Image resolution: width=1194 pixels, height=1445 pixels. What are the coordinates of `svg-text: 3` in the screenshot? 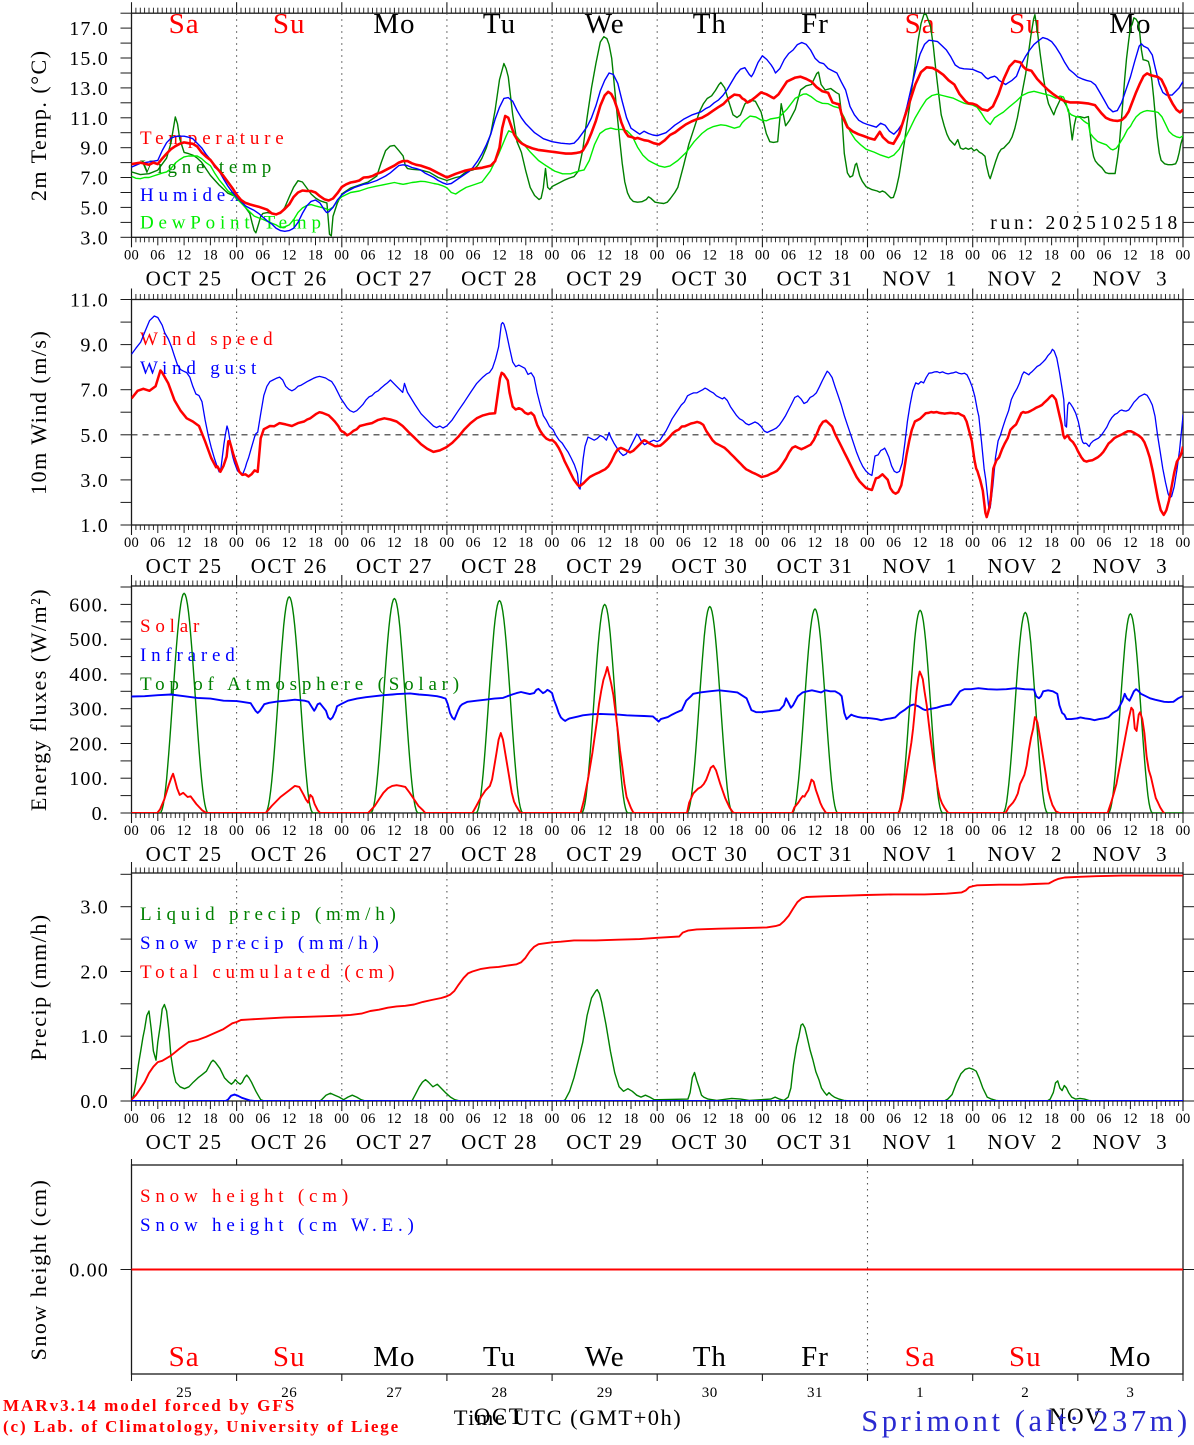 It's located at (1130, 1393).